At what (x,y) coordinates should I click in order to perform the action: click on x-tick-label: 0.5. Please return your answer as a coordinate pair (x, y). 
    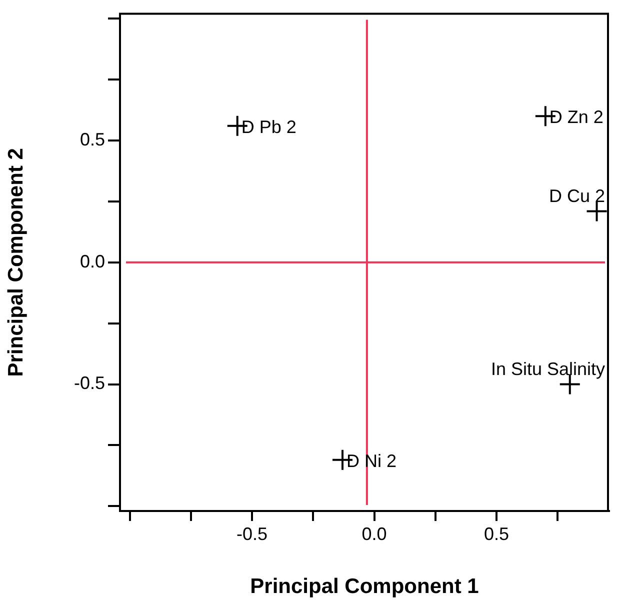
    Looking at the image, I should click on (497, 534).